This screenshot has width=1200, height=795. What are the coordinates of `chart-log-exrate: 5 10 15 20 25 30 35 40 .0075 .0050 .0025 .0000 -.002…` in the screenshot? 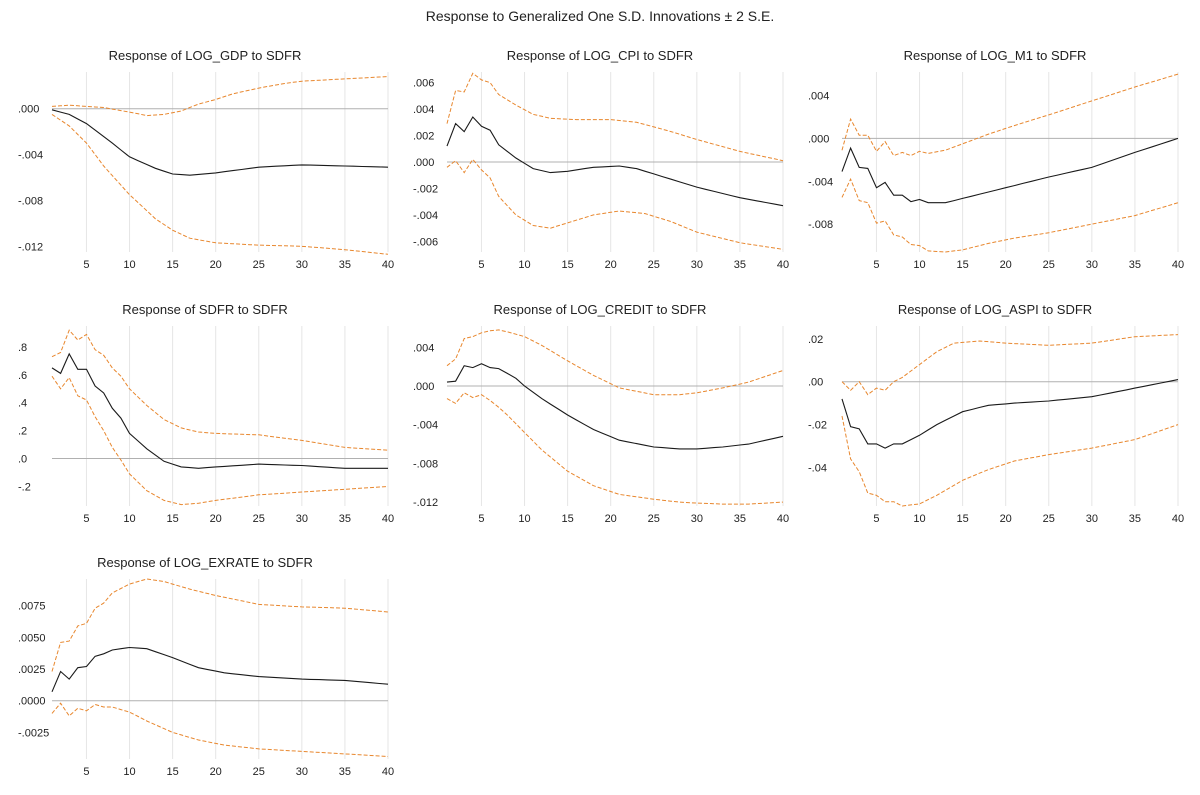 It's located at (206, 678).